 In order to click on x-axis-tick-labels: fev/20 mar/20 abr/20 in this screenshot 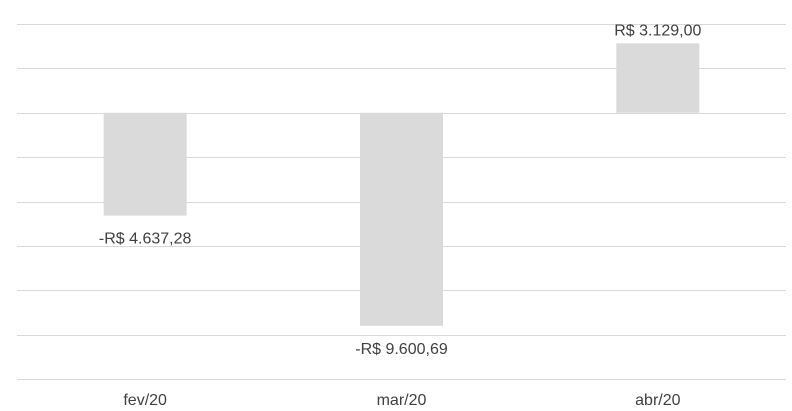, I will do `click(401, 400)`.